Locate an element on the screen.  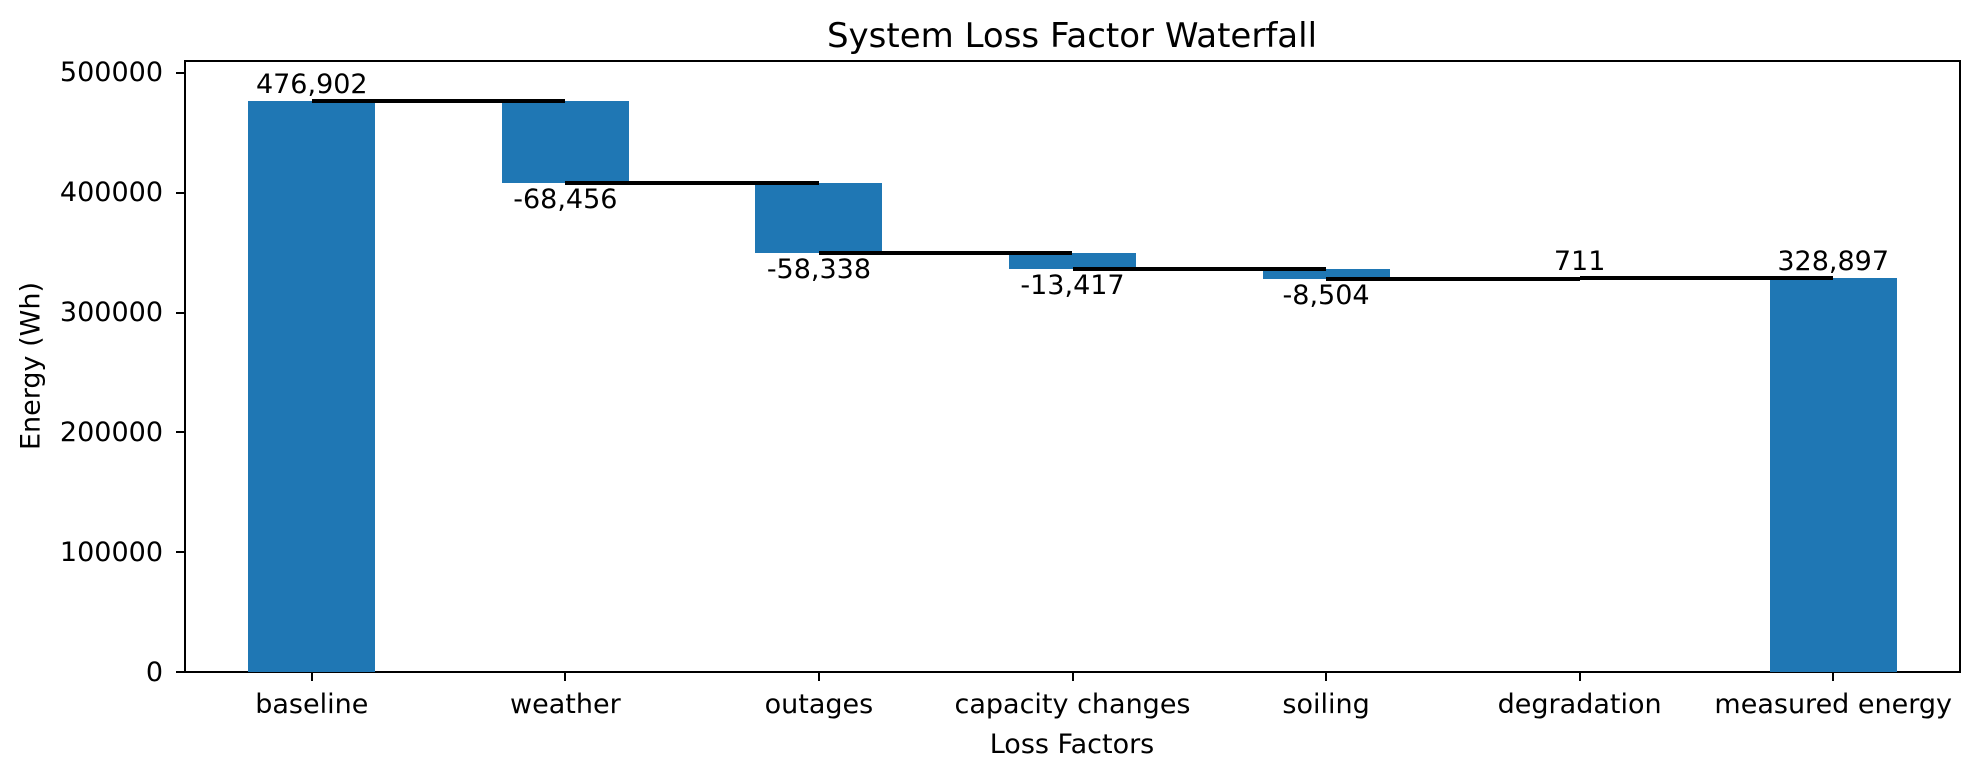
value-label-capacity-changes: -13,417 is located at coordinates (1072, 286).